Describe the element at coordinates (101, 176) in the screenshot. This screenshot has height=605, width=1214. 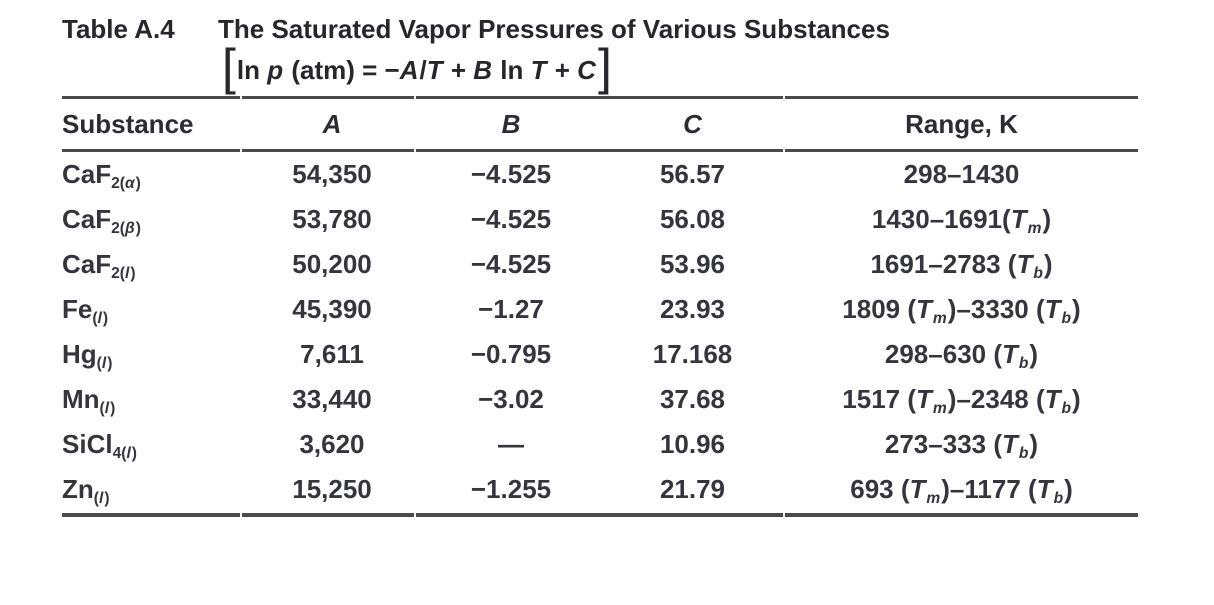
I see `cell-substance: CaF2(α)` at that location.